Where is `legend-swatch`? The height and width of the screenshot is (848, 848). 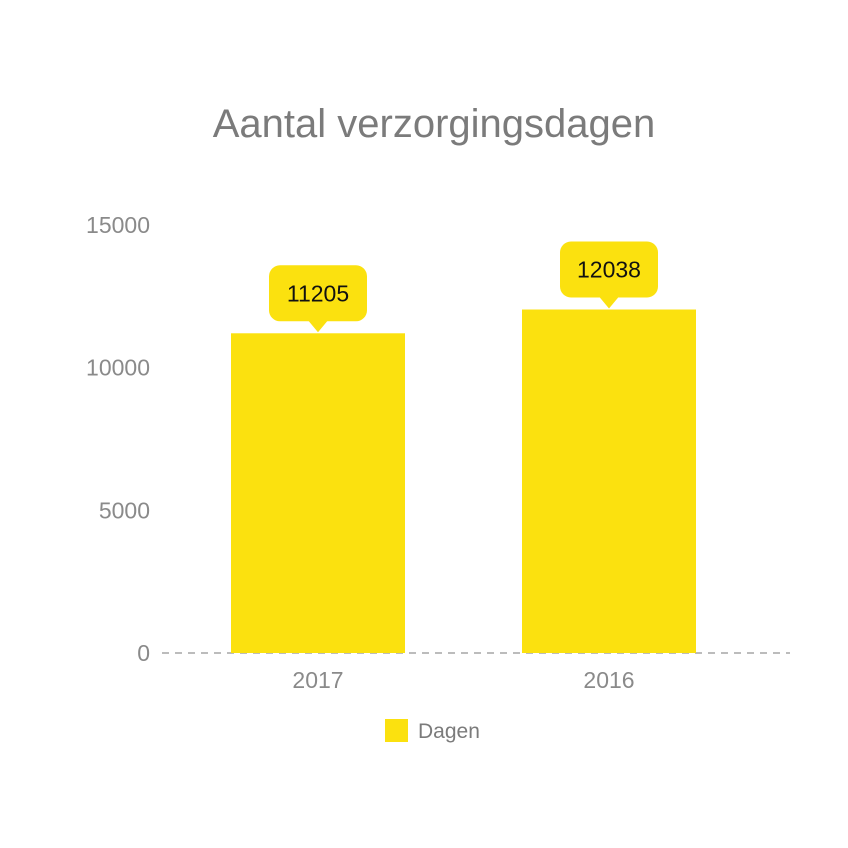 legend-swatch is located at coordinates (396, 730).